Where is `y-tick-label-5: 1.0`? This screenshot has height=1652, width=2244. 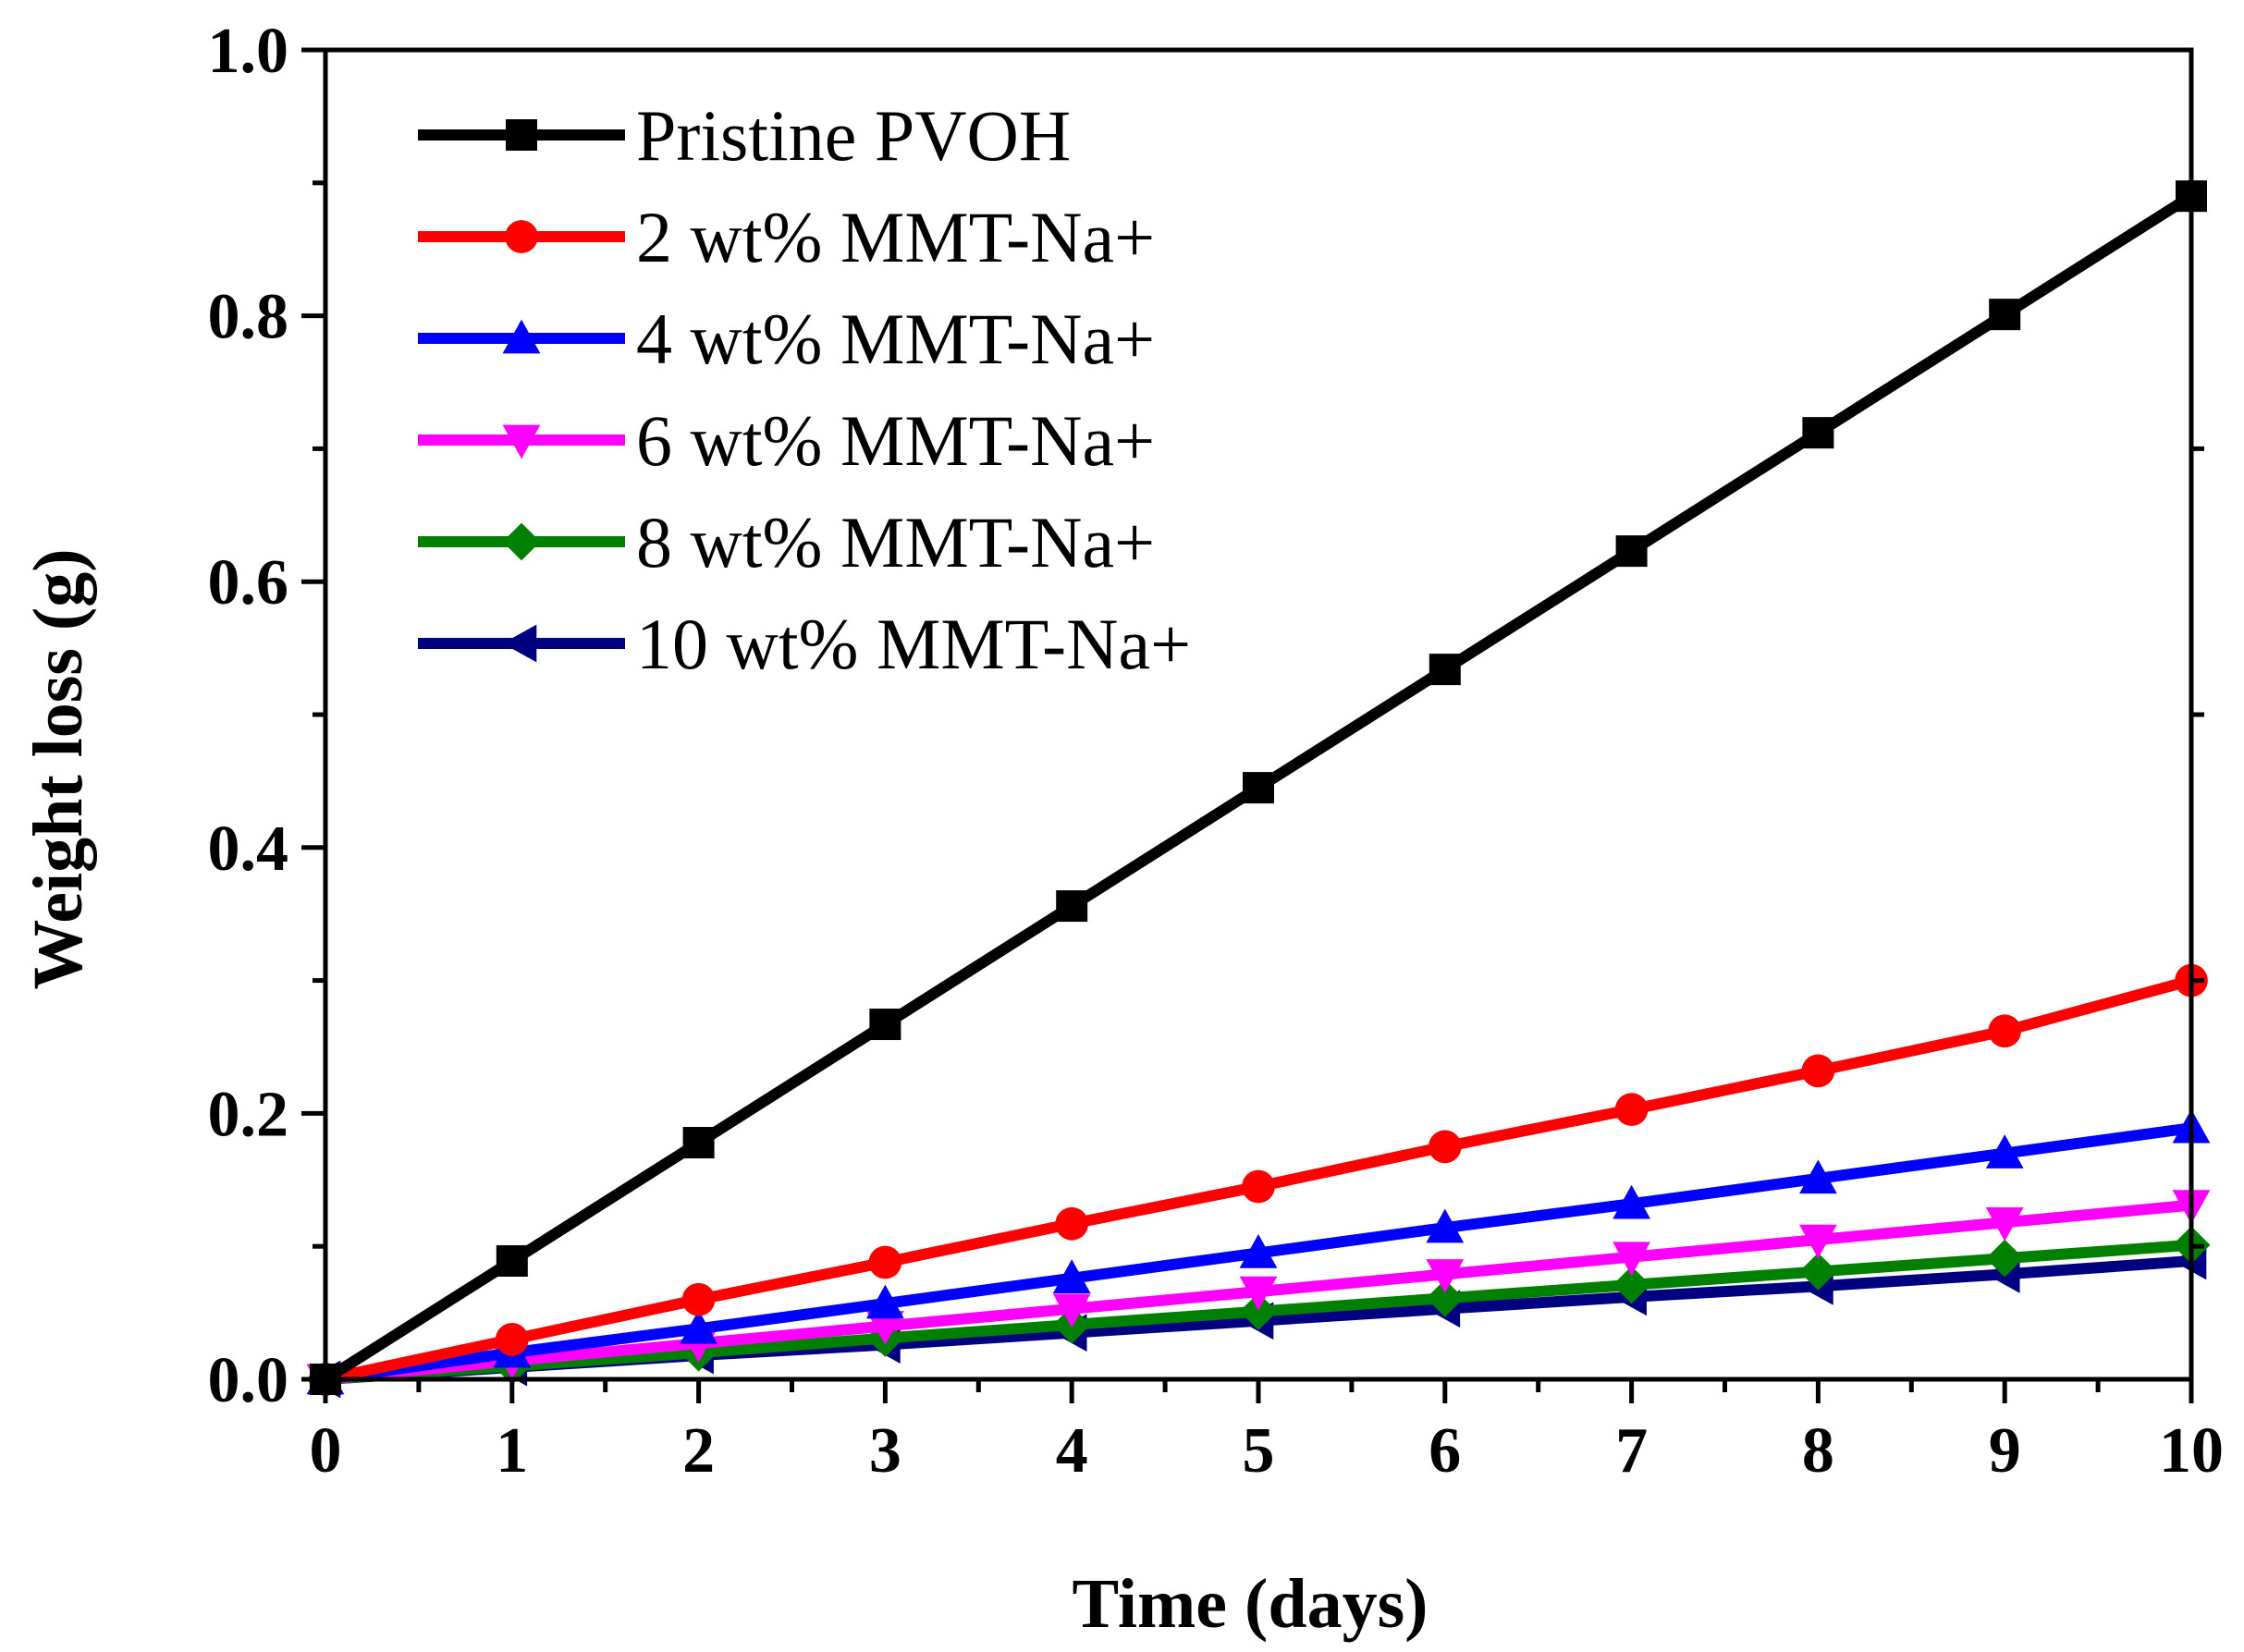 y-tick-label-5: 1.0 is located at coordinates (248, 51).